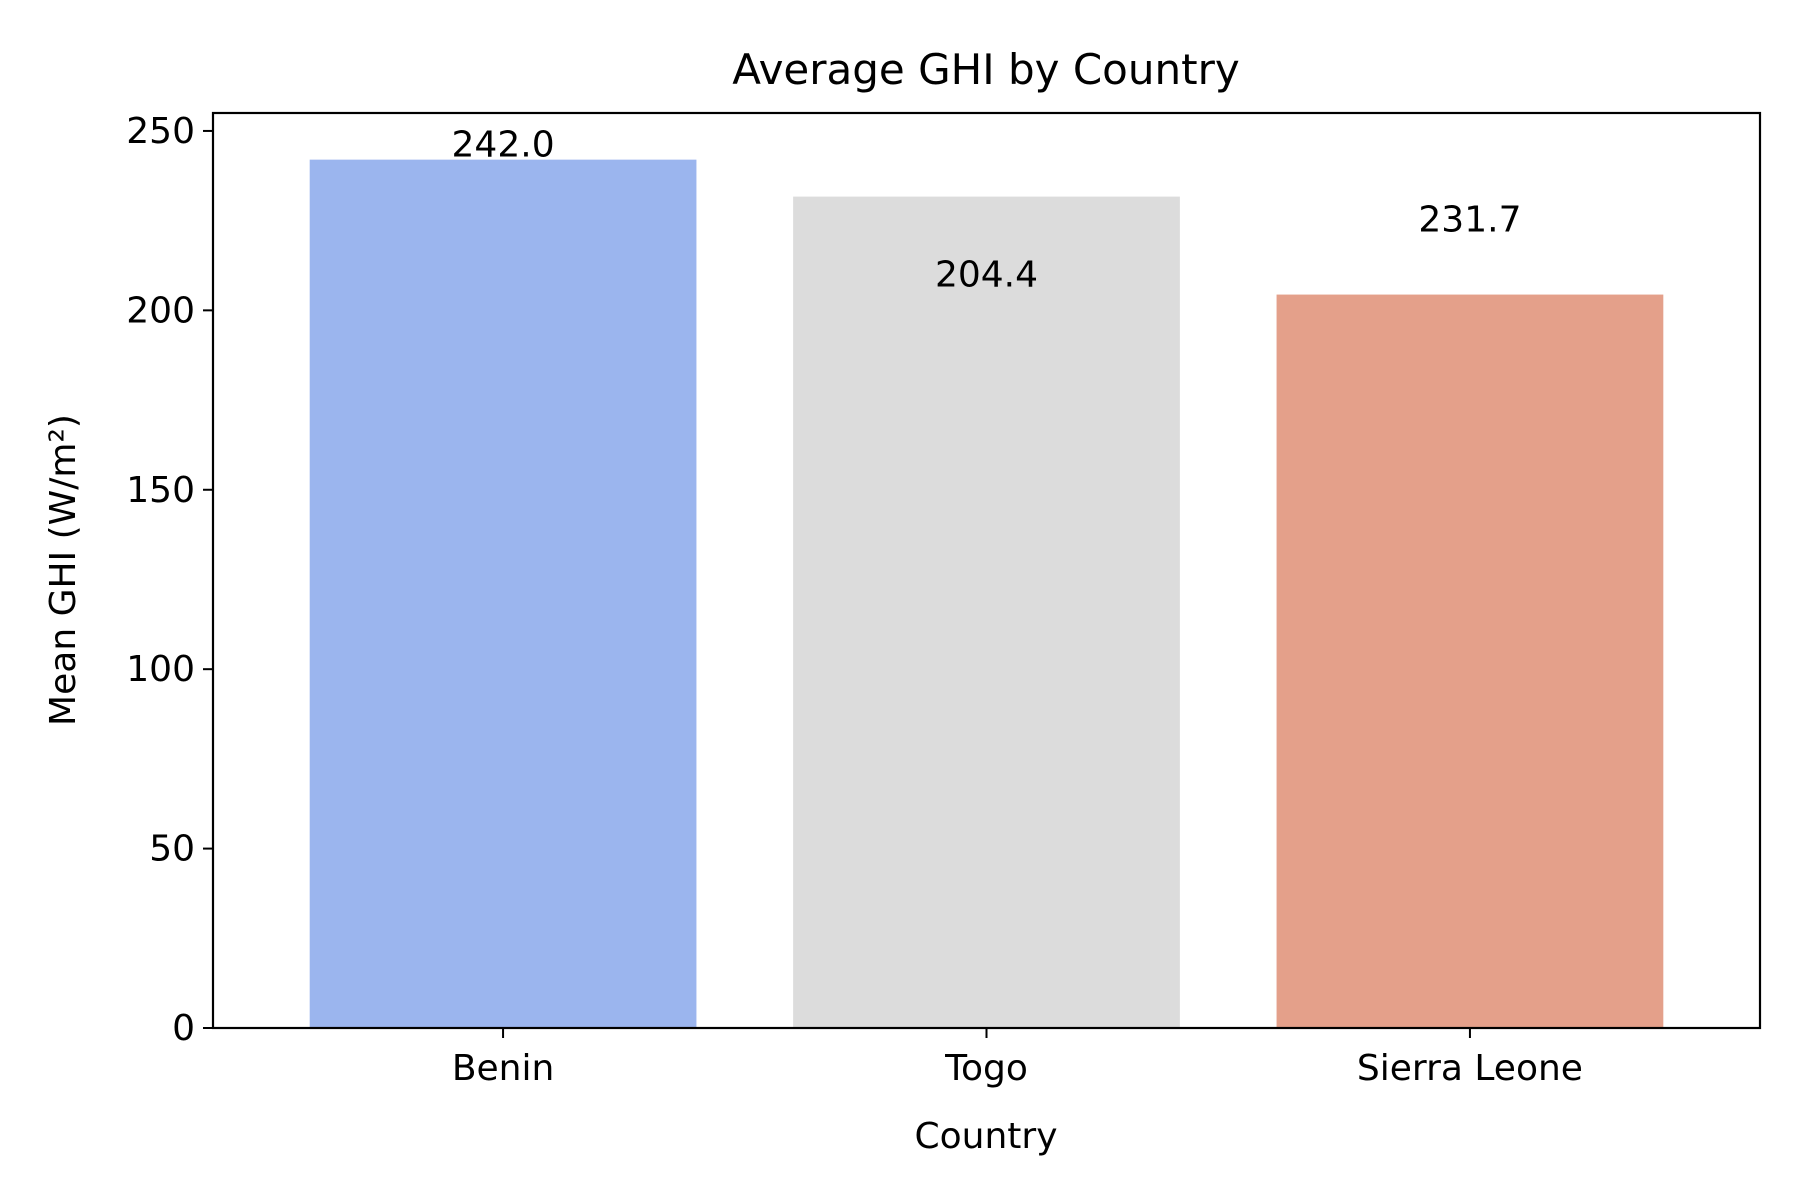 This screenshot has height=1200, width=1800. What do you see at coordinates (986, 1068) in the screenshot?
I see `x-tick-label-togo: Togo` at bounding box center [986, 1068].